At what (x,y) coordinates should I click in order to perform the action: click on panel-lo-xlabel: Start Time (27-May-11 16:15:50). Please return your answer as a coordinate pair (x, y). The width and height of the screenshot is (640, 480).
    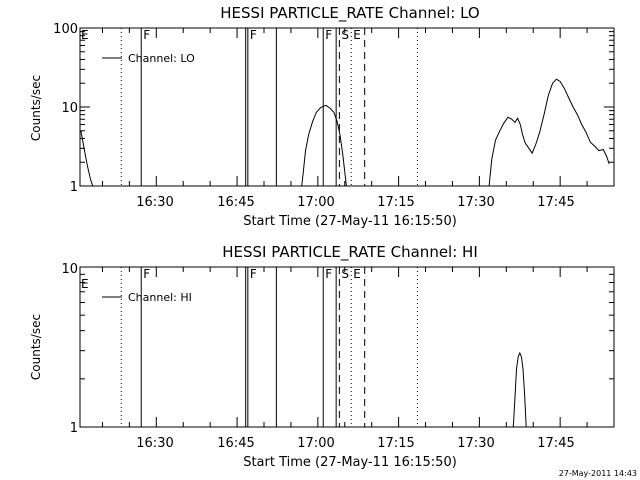
    Looking at the image, I should click on (350, 221).